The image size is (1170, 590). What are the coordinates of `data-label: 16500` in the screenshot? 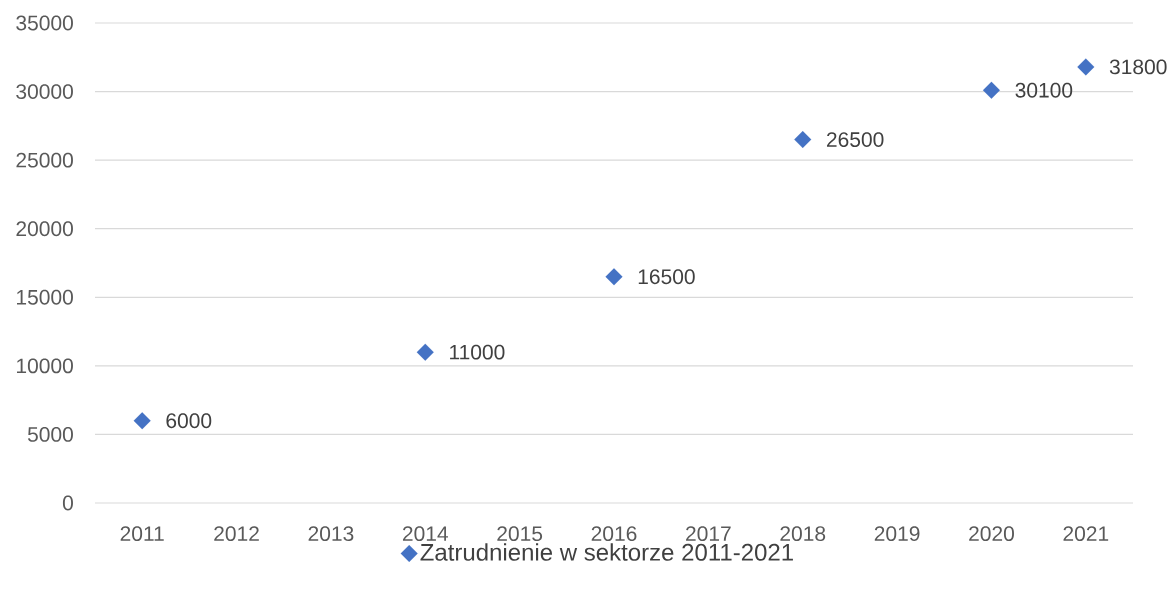 It's located at (666, 277).